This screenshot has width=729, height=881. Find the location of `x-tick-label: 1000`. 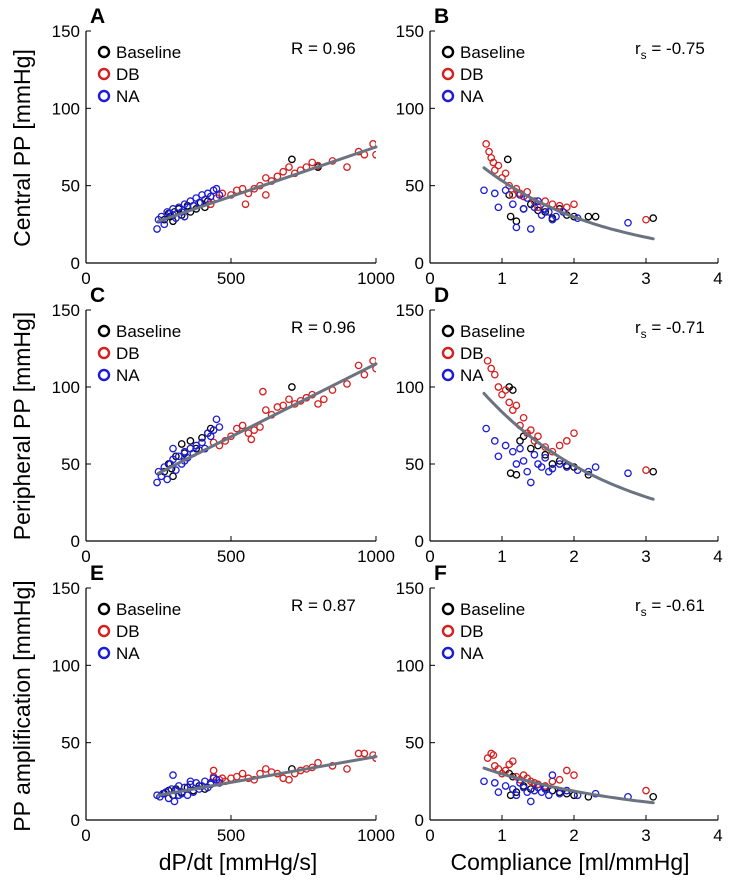

x-tick-label: 1000 is located at coordinates (376, 835).